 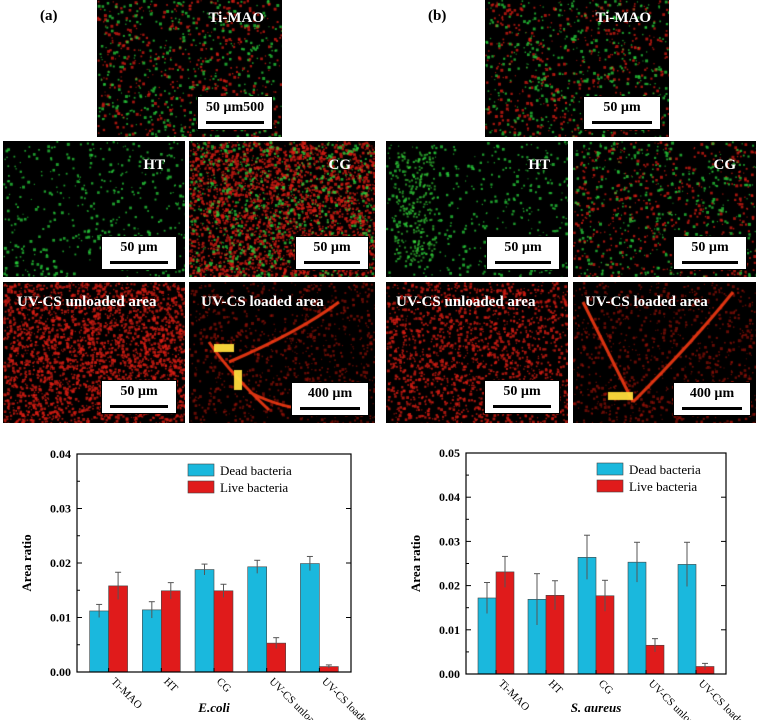 What do you see at coordinates (664, 352) in the screenshot?
I see `micrograph-b-loaded: UV-CS loaded area 400 µm` at bounding box center [664, 352].